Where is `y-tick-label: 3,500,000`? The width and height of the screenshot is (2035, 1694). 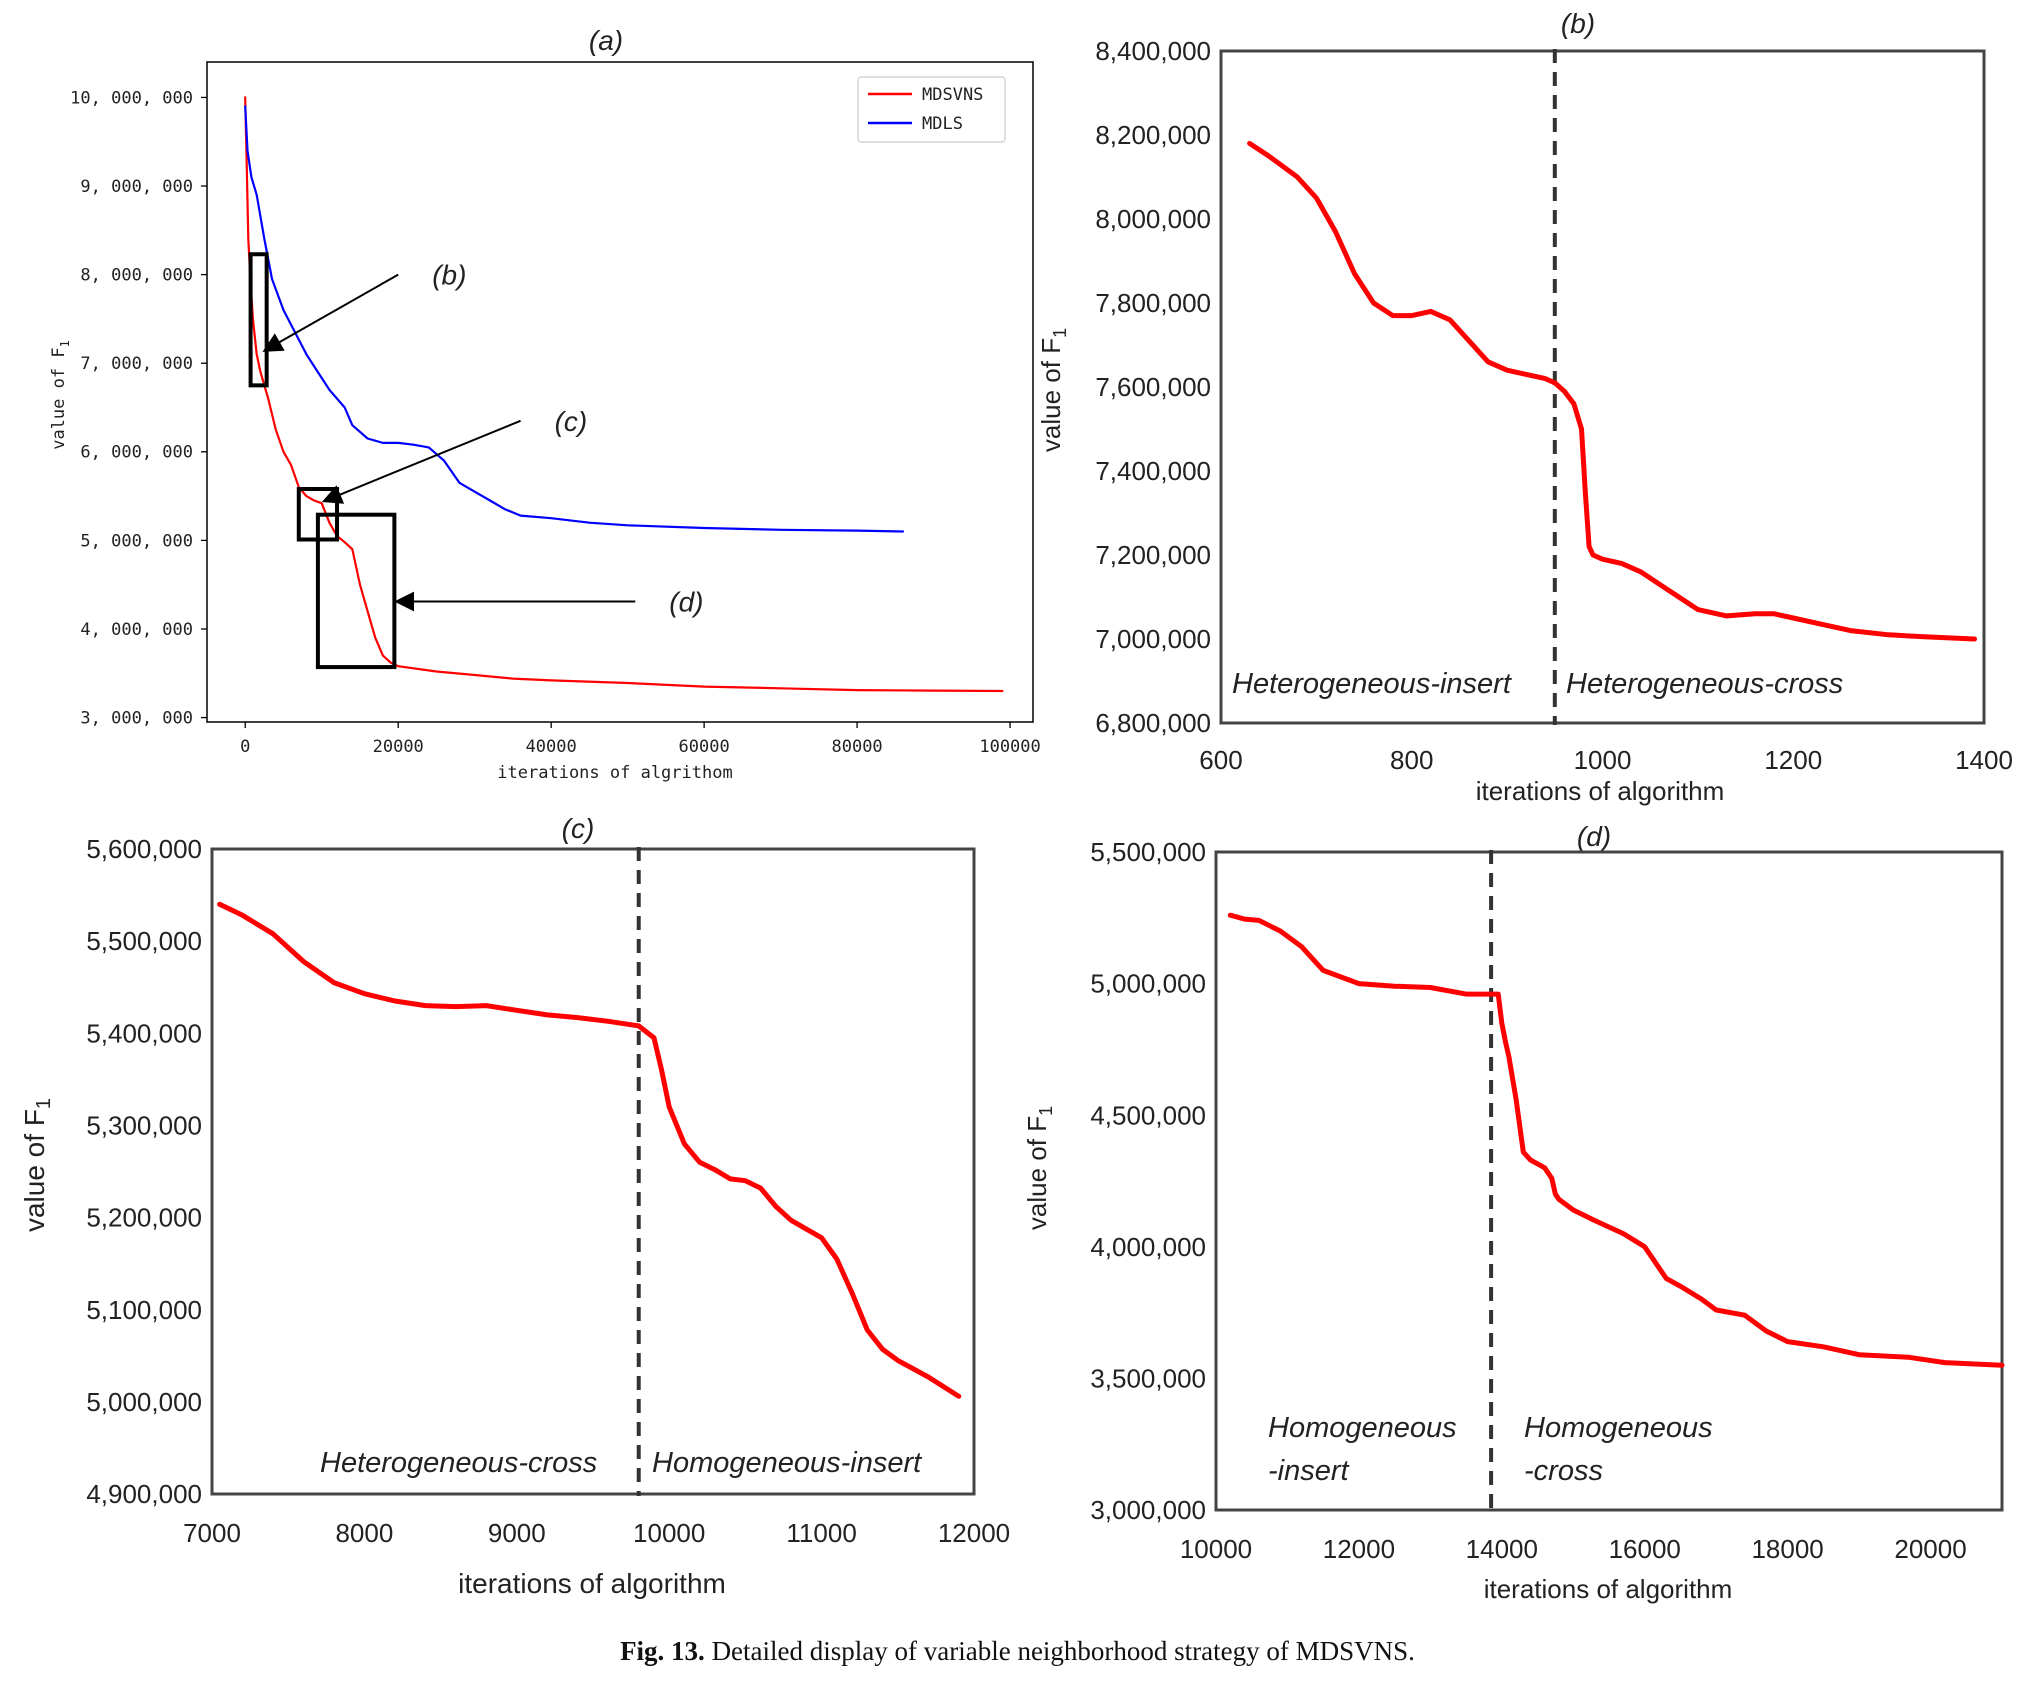
y-tick-label: 3,500,000 is located at coordinates (1148, 1379).